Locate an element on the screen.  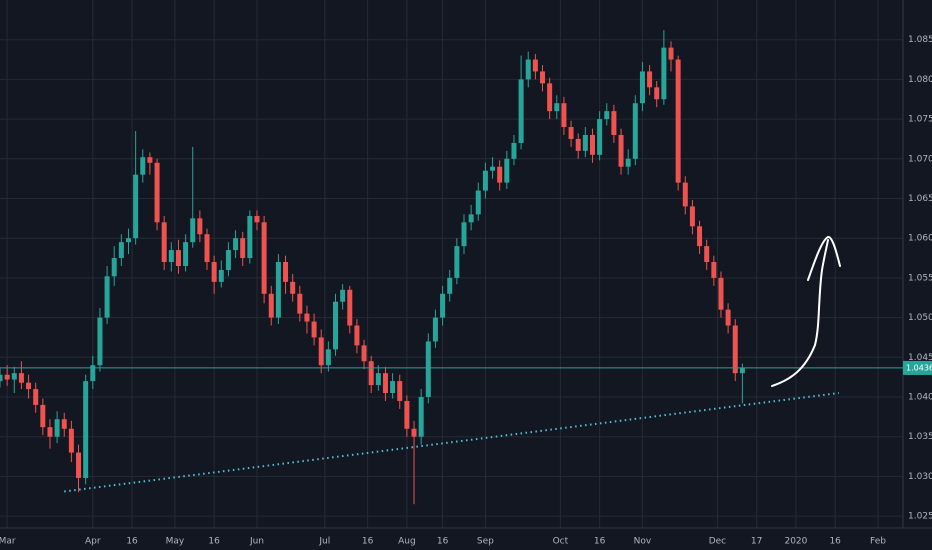
drawn-arrow is located at coordinates (806, 311).